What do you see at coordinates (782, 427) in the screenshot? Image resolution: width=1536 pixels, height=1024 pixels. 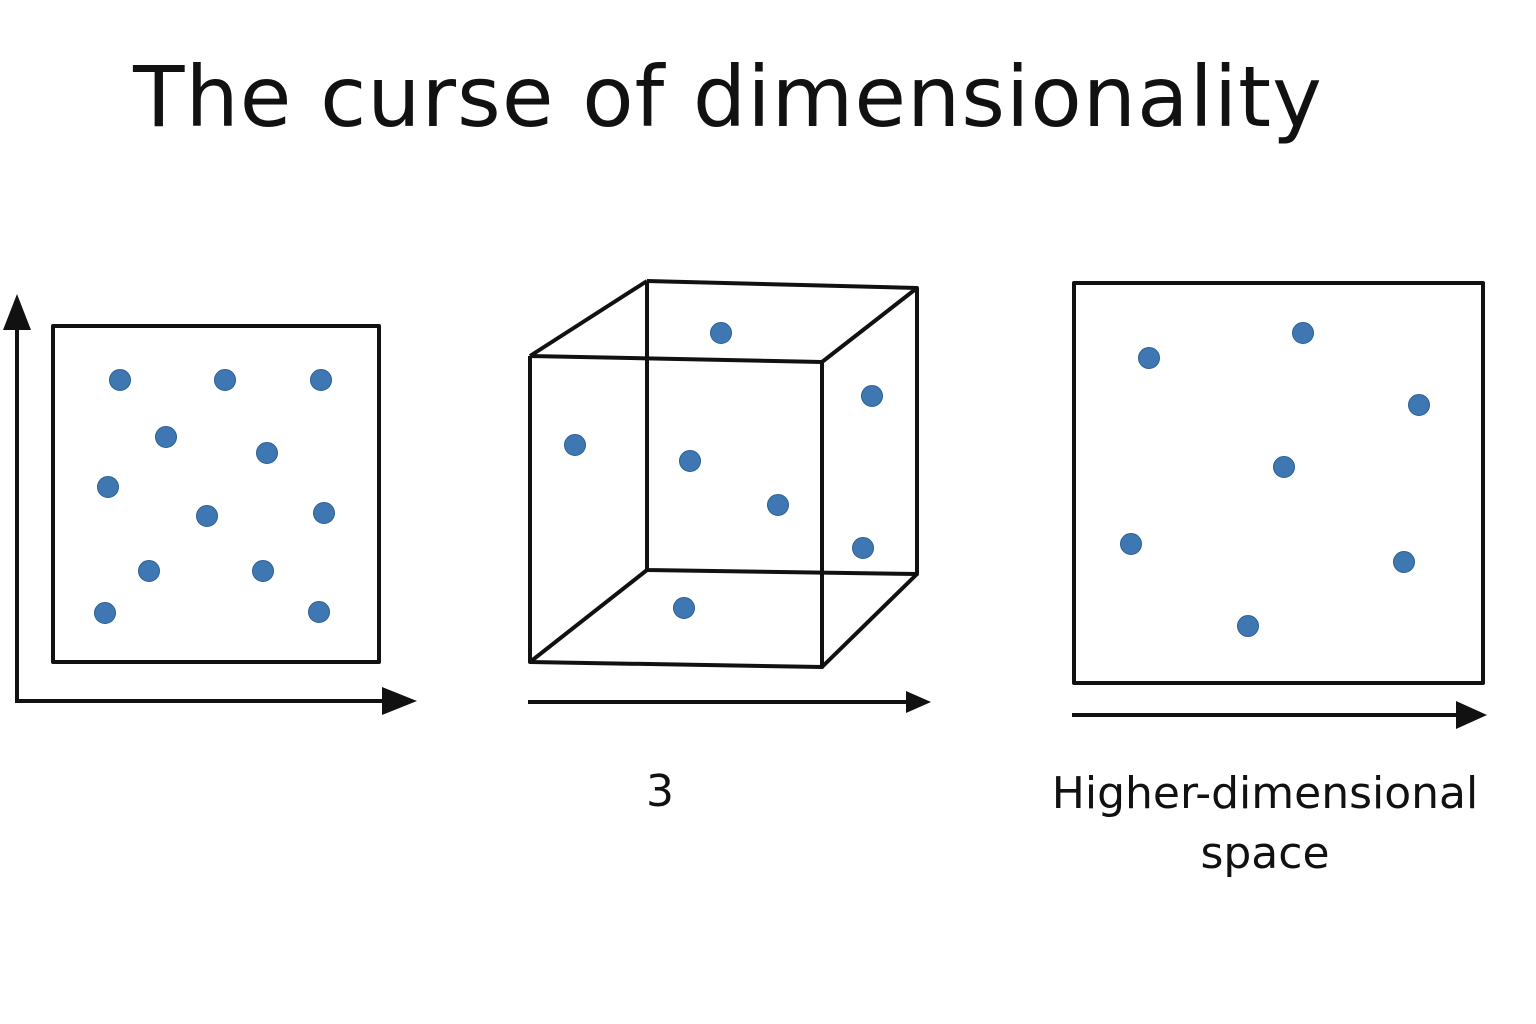 I see `cube-back-face` at bounding box center [782, 427].